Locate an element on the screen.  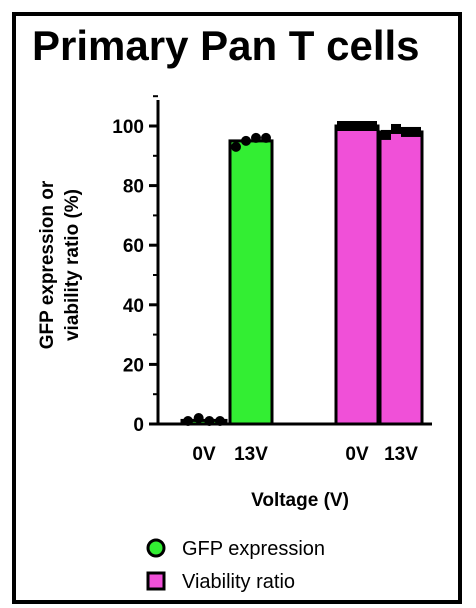
y-tick-label: 100 is located at coordinates (128, 127).